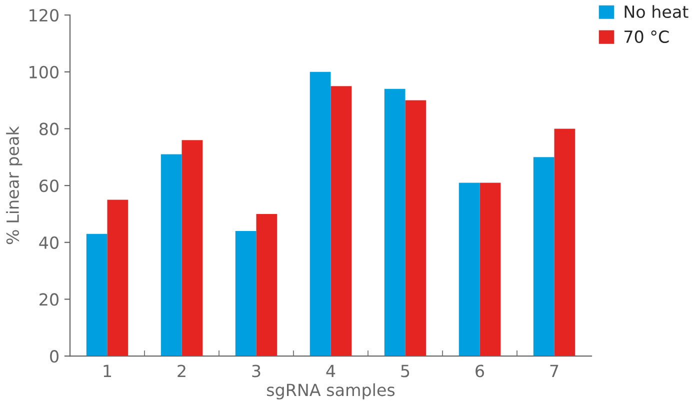  Describe the element at coordinates (656, 11) in the screenshot. I see `legend-label: No heat` at that location.